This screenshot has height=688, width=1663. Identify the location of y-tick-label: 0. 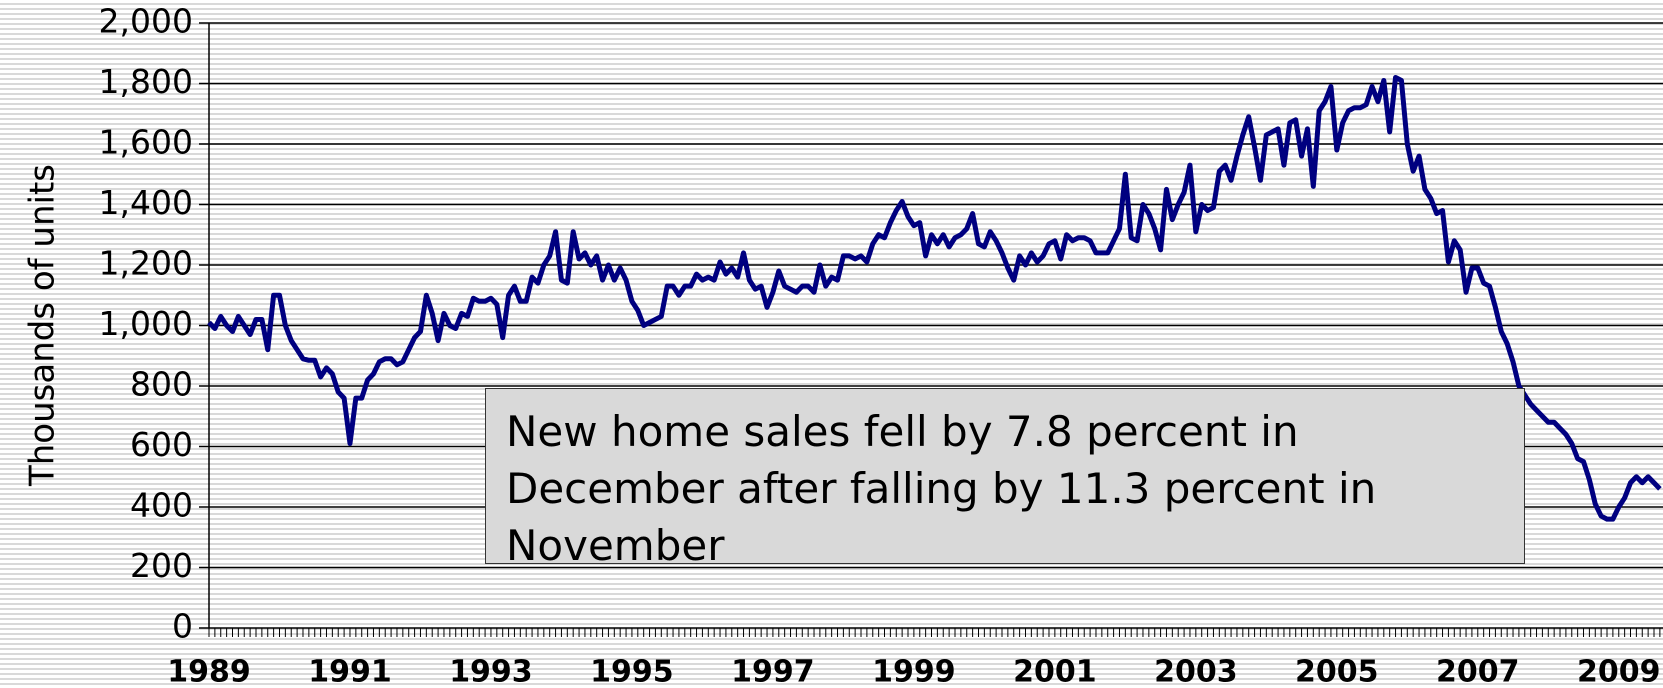
(182, 626).